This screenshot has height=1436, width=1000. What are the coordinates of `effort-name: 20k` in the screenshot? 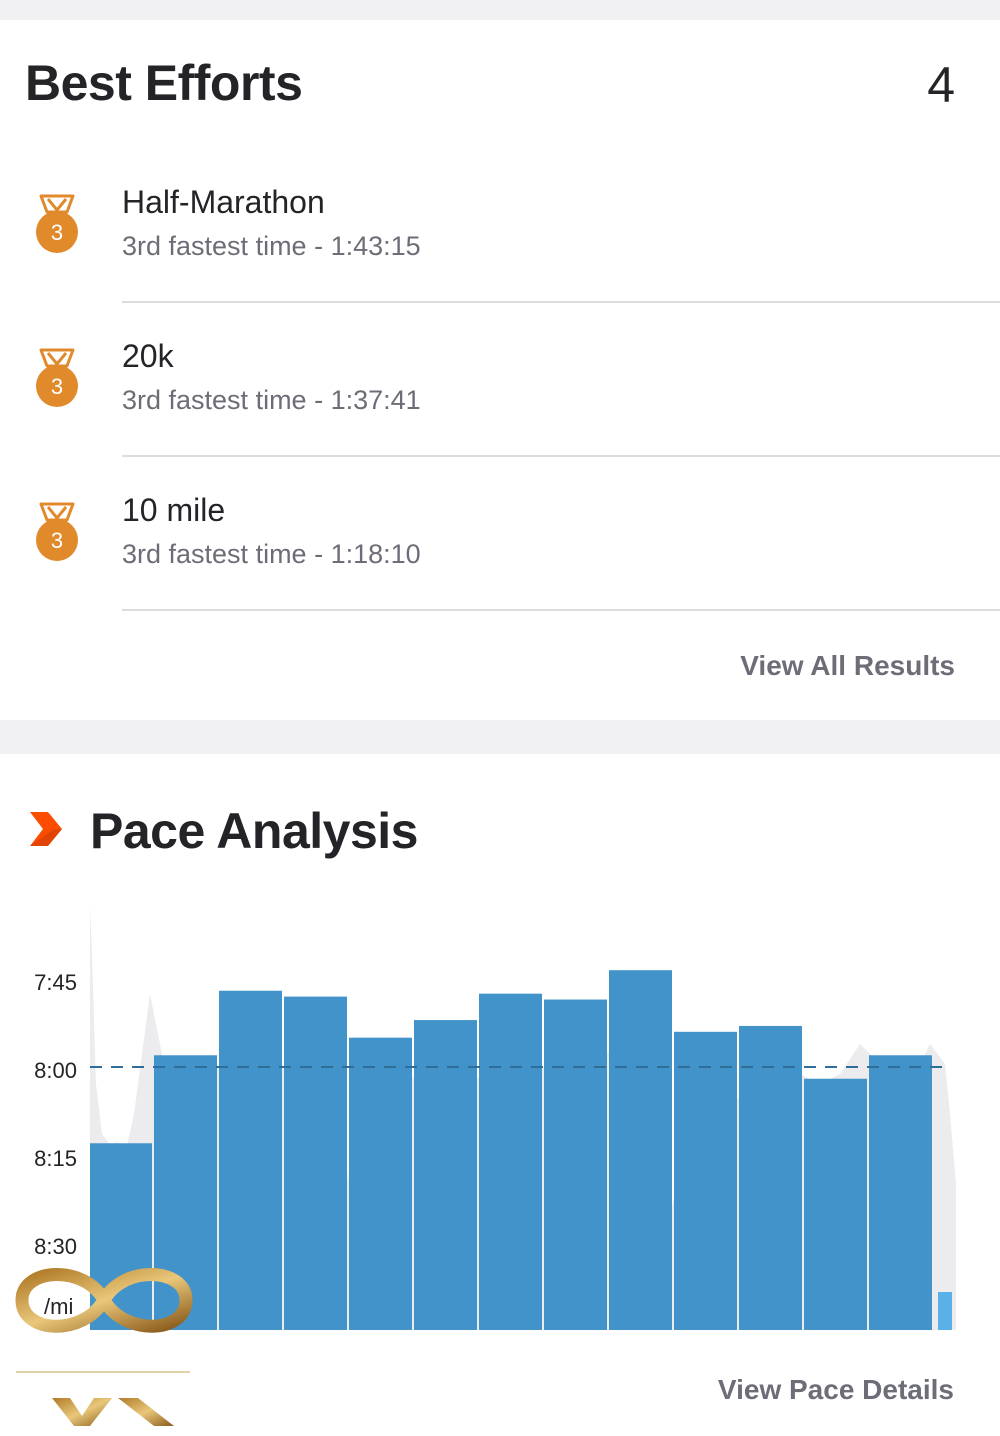 It's located at (148, 356).